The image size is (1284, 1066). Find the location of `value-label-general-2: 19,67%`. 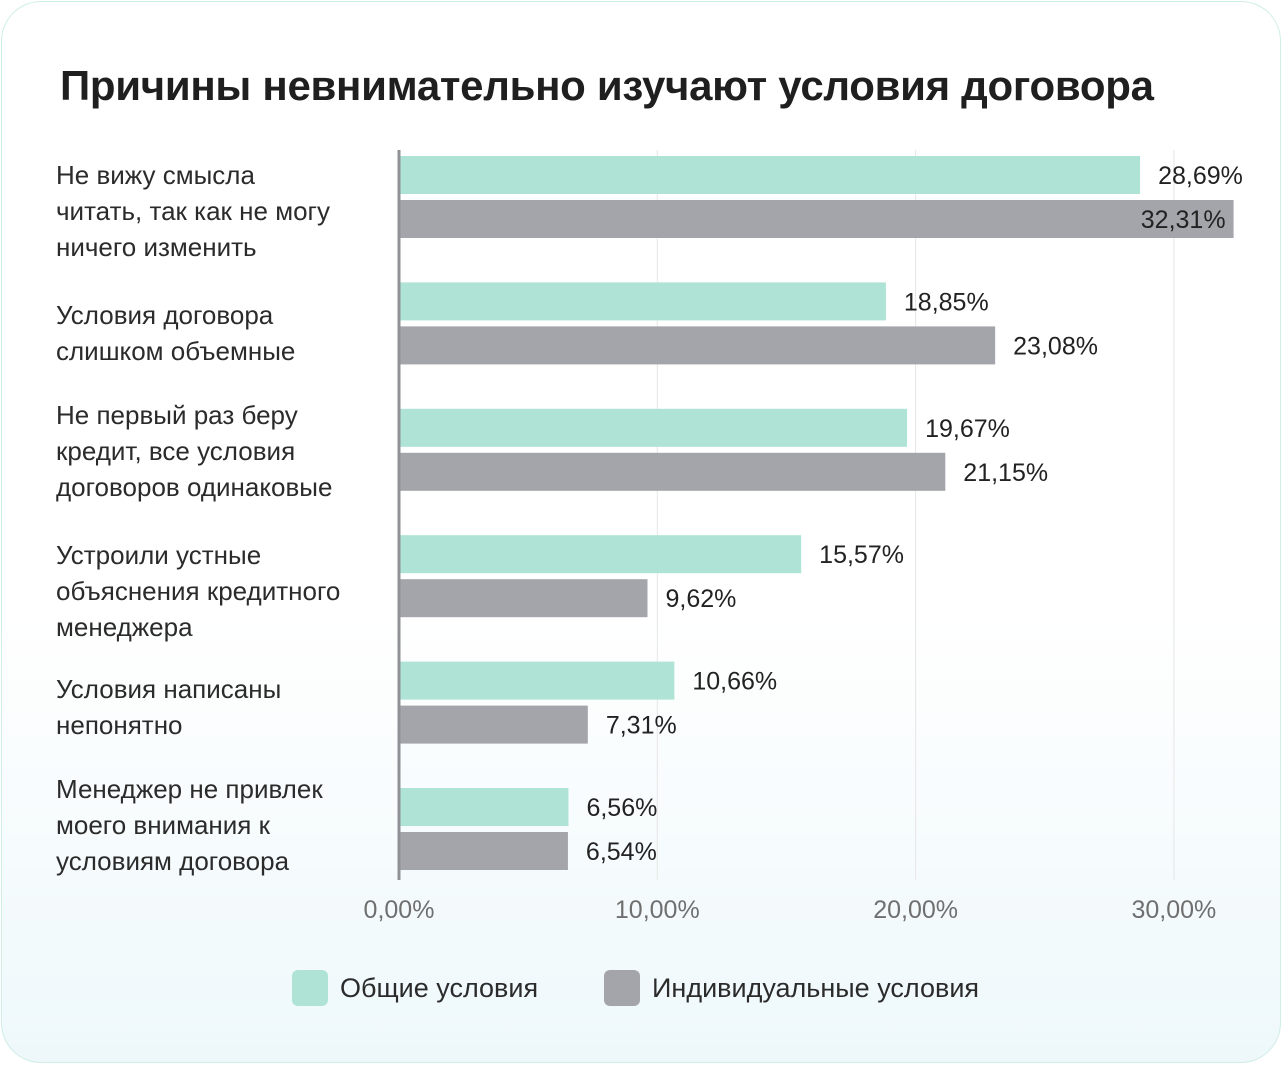

value-label-general-2: 19,67% is located at coordinates (967, 429).